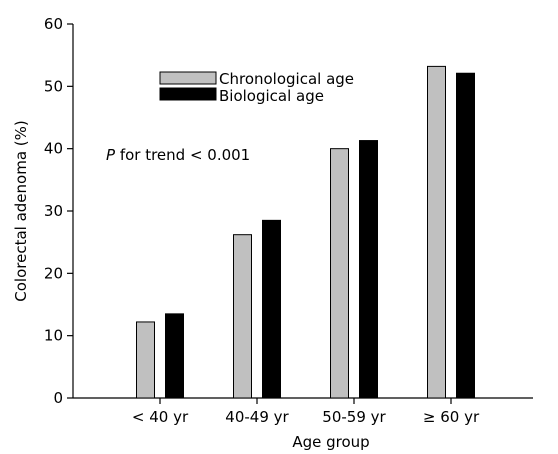 The height and width of the screenshot is (454, 558). I want to click on trend-annotation-text: for trend < 0.001, so click(182, 155).